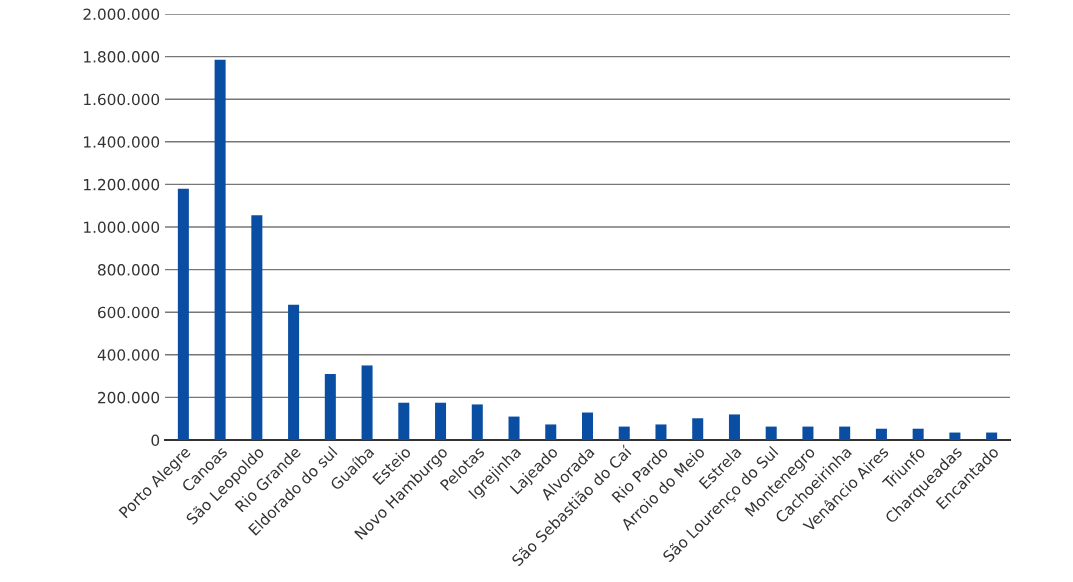  I want to click on y-tick-label: 1.800.000, so click(122, 57).